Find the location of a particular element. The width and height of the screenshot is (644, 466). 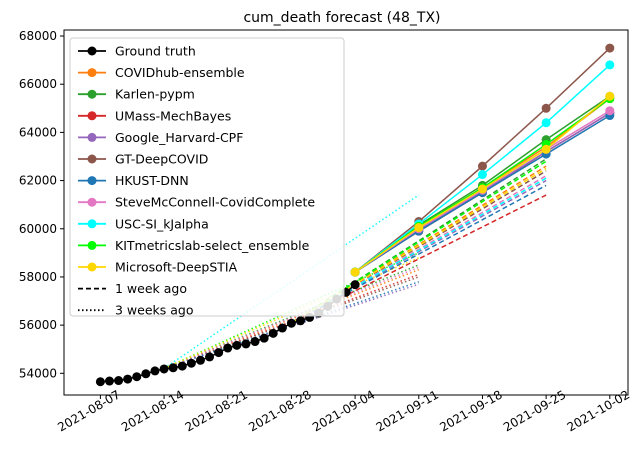

y-tick-label: 54000 is located at coordinates (38, 373).